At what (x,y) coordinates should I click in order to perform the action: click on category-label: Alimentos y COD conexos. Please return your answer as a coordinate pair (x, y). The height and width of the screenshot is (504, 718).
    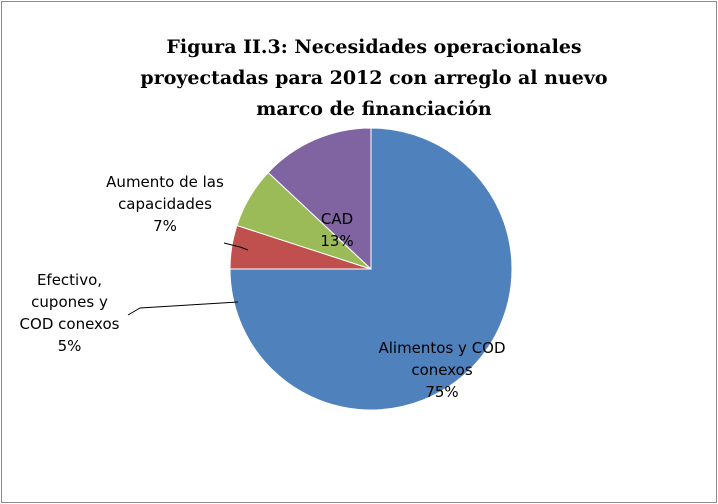
    Looking at the image, I should click on (442, 359).